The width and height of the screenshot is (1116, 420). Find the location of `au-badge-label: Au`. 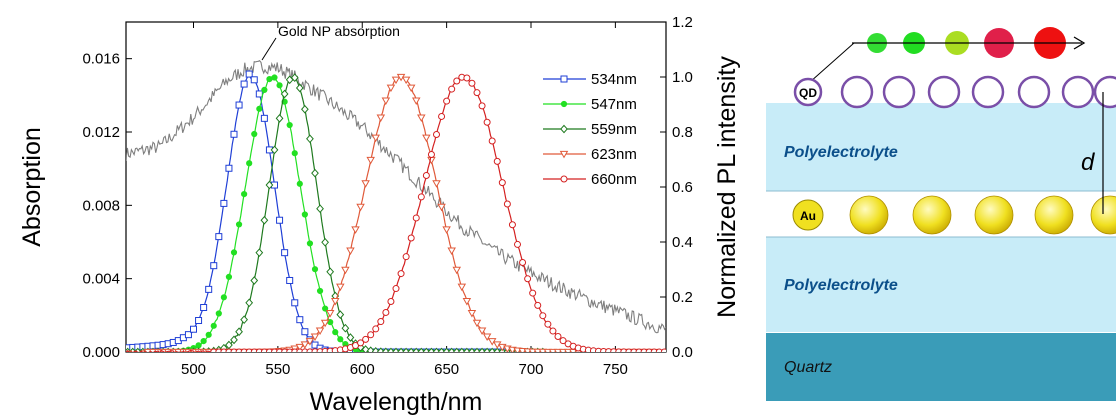

au-badge-label: Au is located at coordinates (808, 216).